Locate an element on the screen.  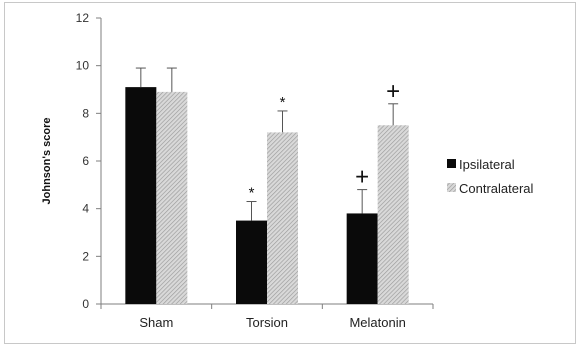
legend-swatch-contralateral is located at coordinates (451, 187).